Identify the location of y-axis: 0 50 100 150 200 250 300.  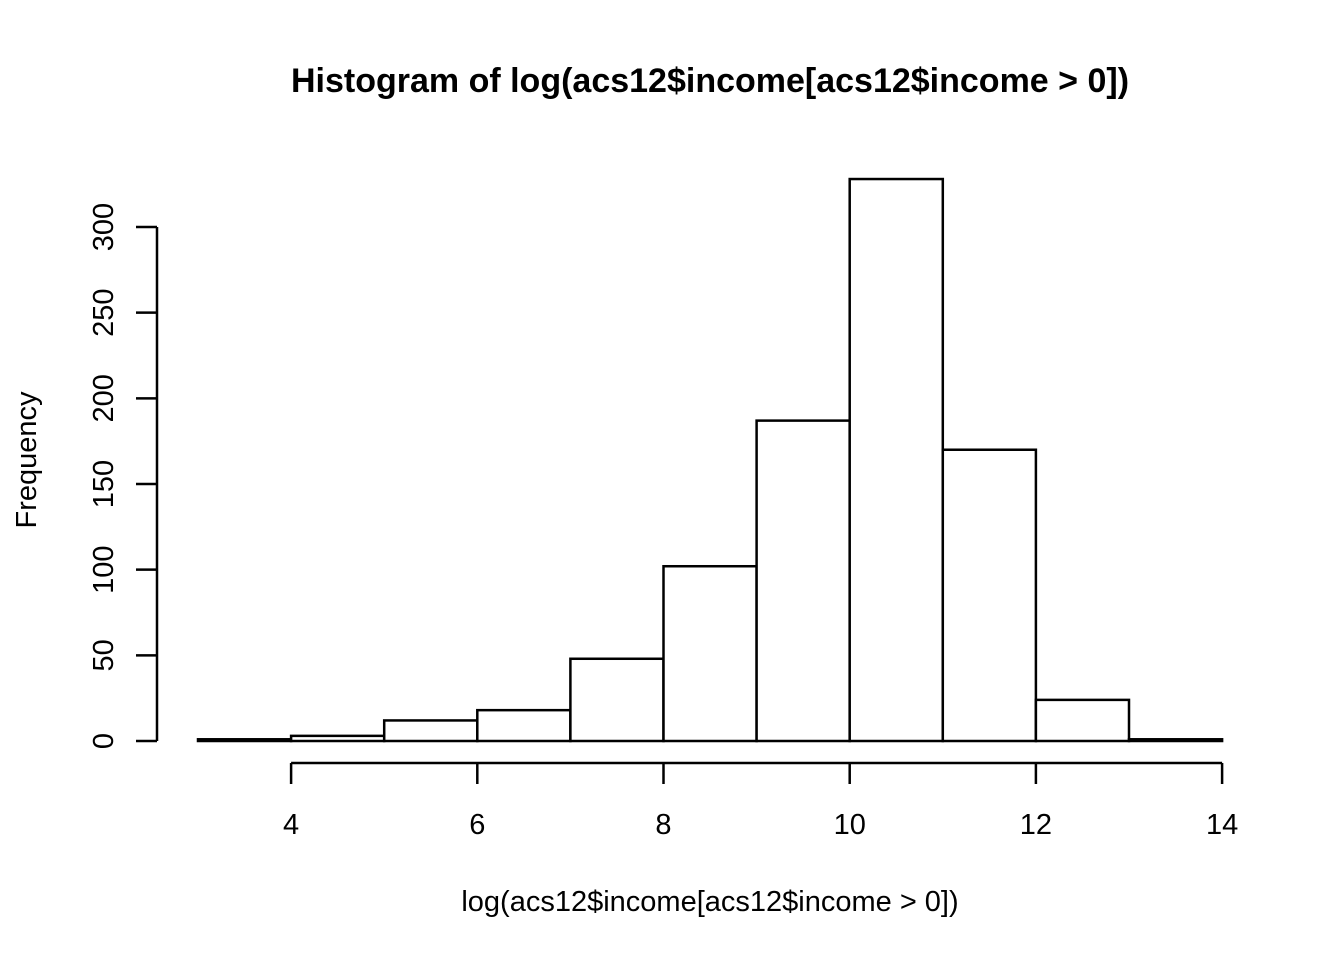
(123, 476).